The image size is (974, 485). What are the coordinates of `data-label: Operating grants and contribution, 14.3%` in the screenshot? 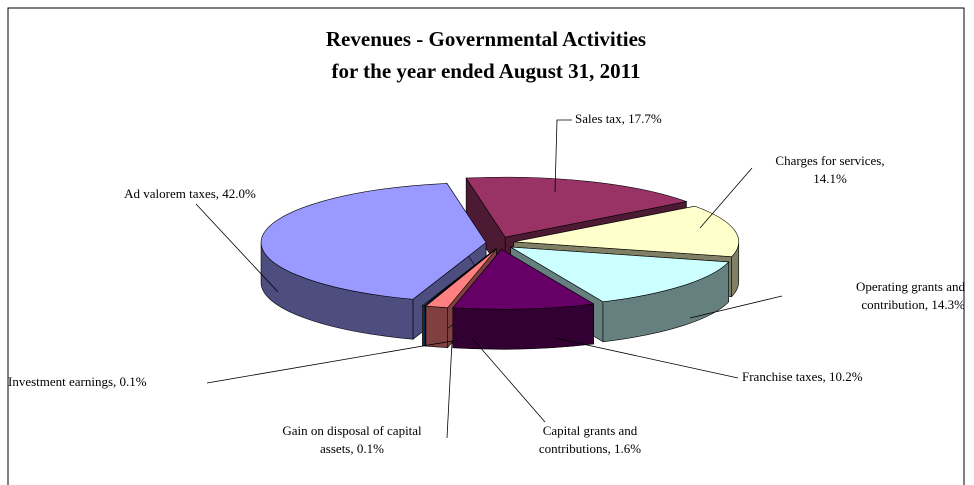 It's located at (911, 295).